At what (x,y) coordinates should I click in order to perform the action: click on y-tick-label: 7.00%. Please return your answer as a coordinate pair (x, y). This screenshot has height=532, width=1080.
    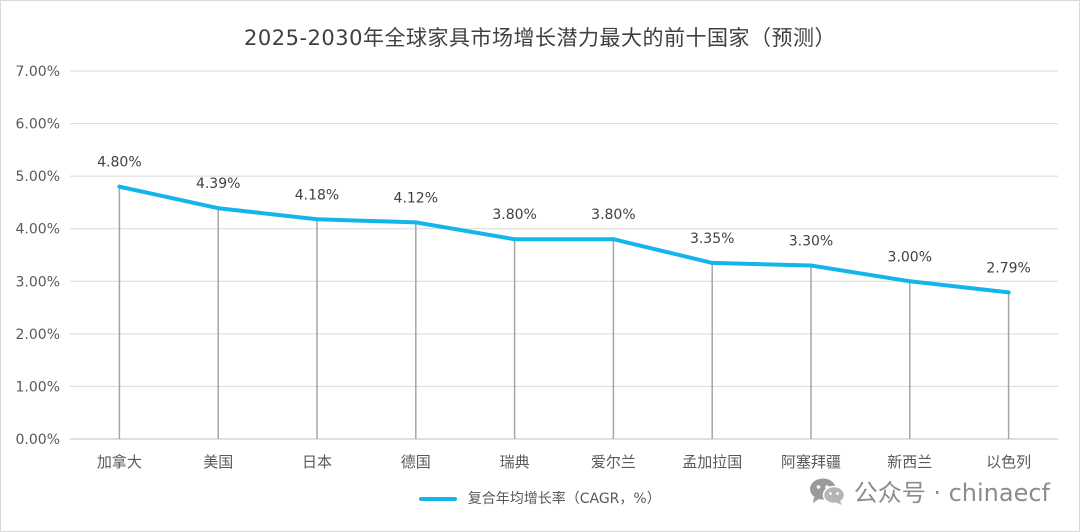
    Looking at the image, I should click on (38, 72).